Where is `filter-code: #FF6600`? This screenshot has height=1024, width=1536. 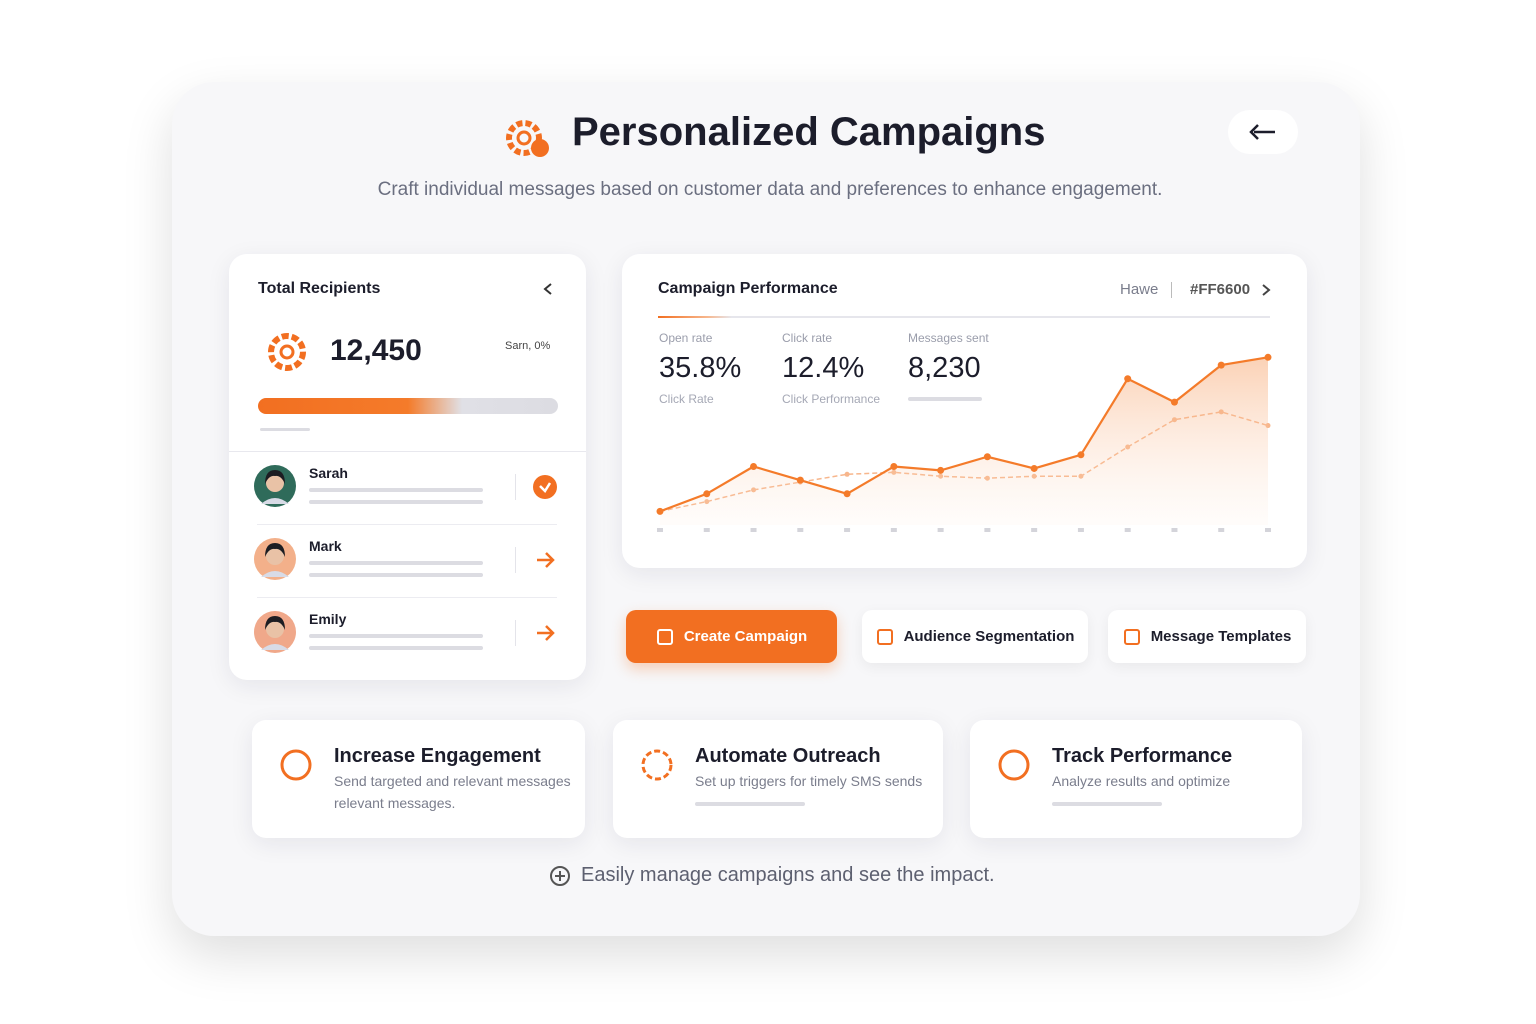
filter-code: #FF6600 is located at coordinates (1220, 289).